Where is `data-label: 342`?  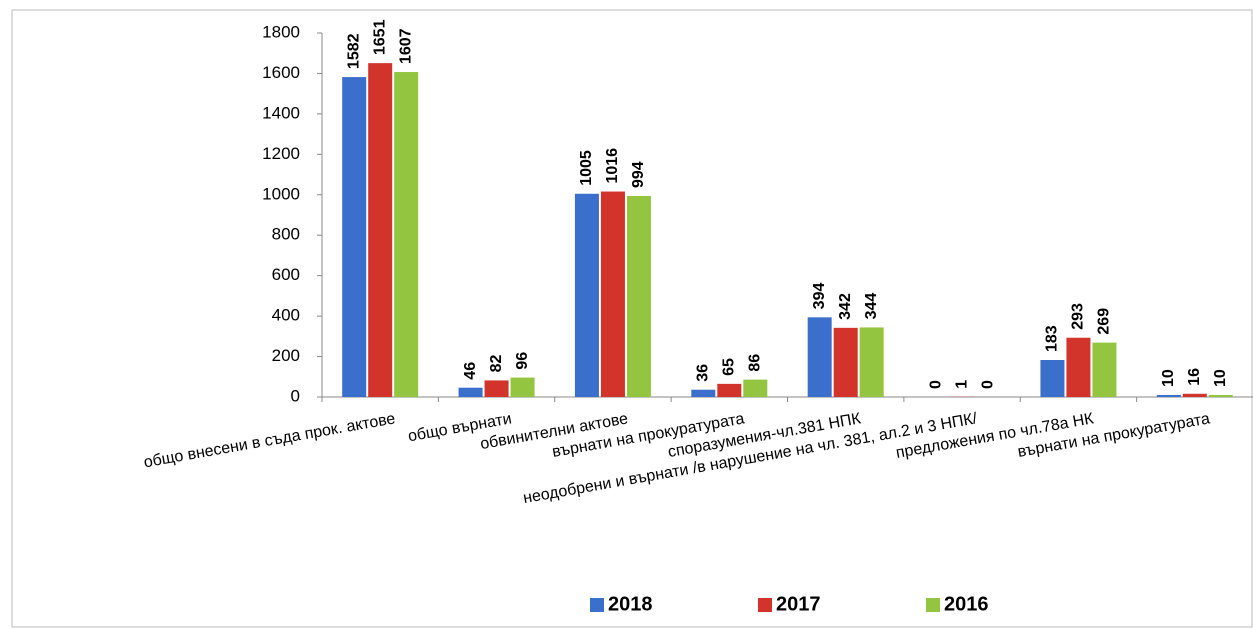 data-label: 342 is located at coordinates (845, 306).